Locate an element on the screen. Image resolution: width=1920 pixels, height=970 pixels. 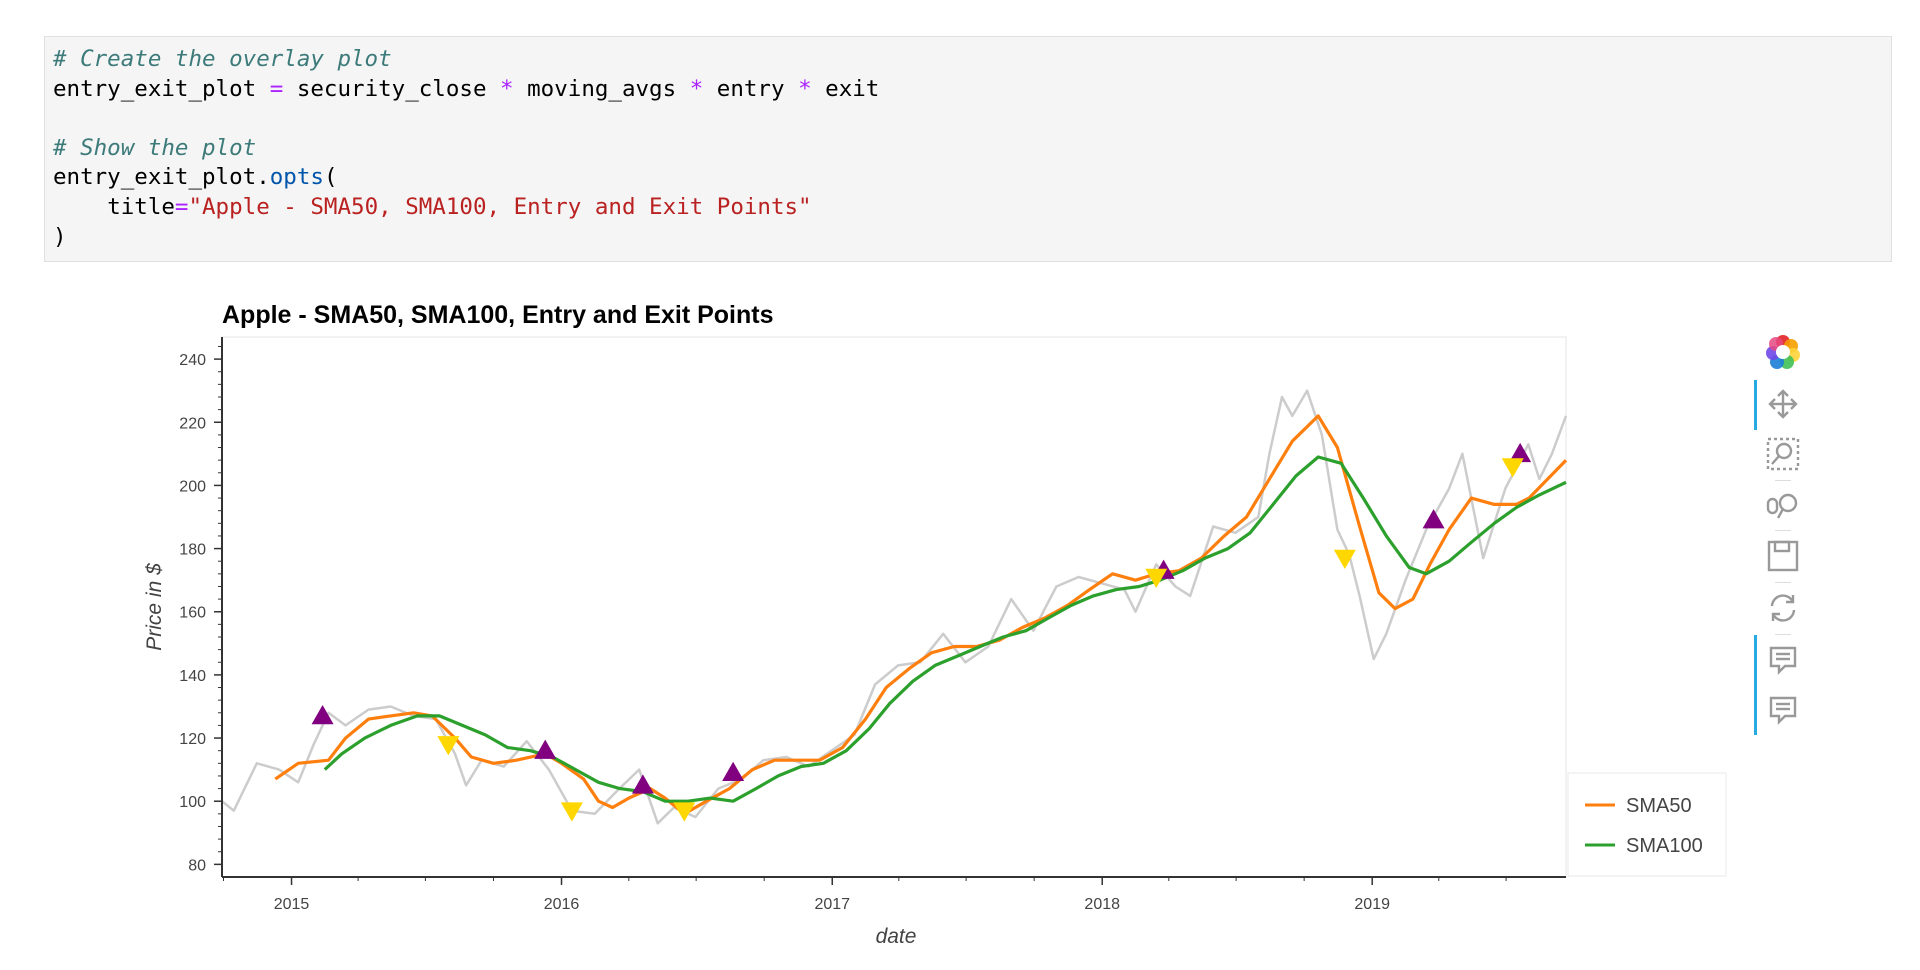
code-var: entry_exit_plot is located at coordinates (155, 88).